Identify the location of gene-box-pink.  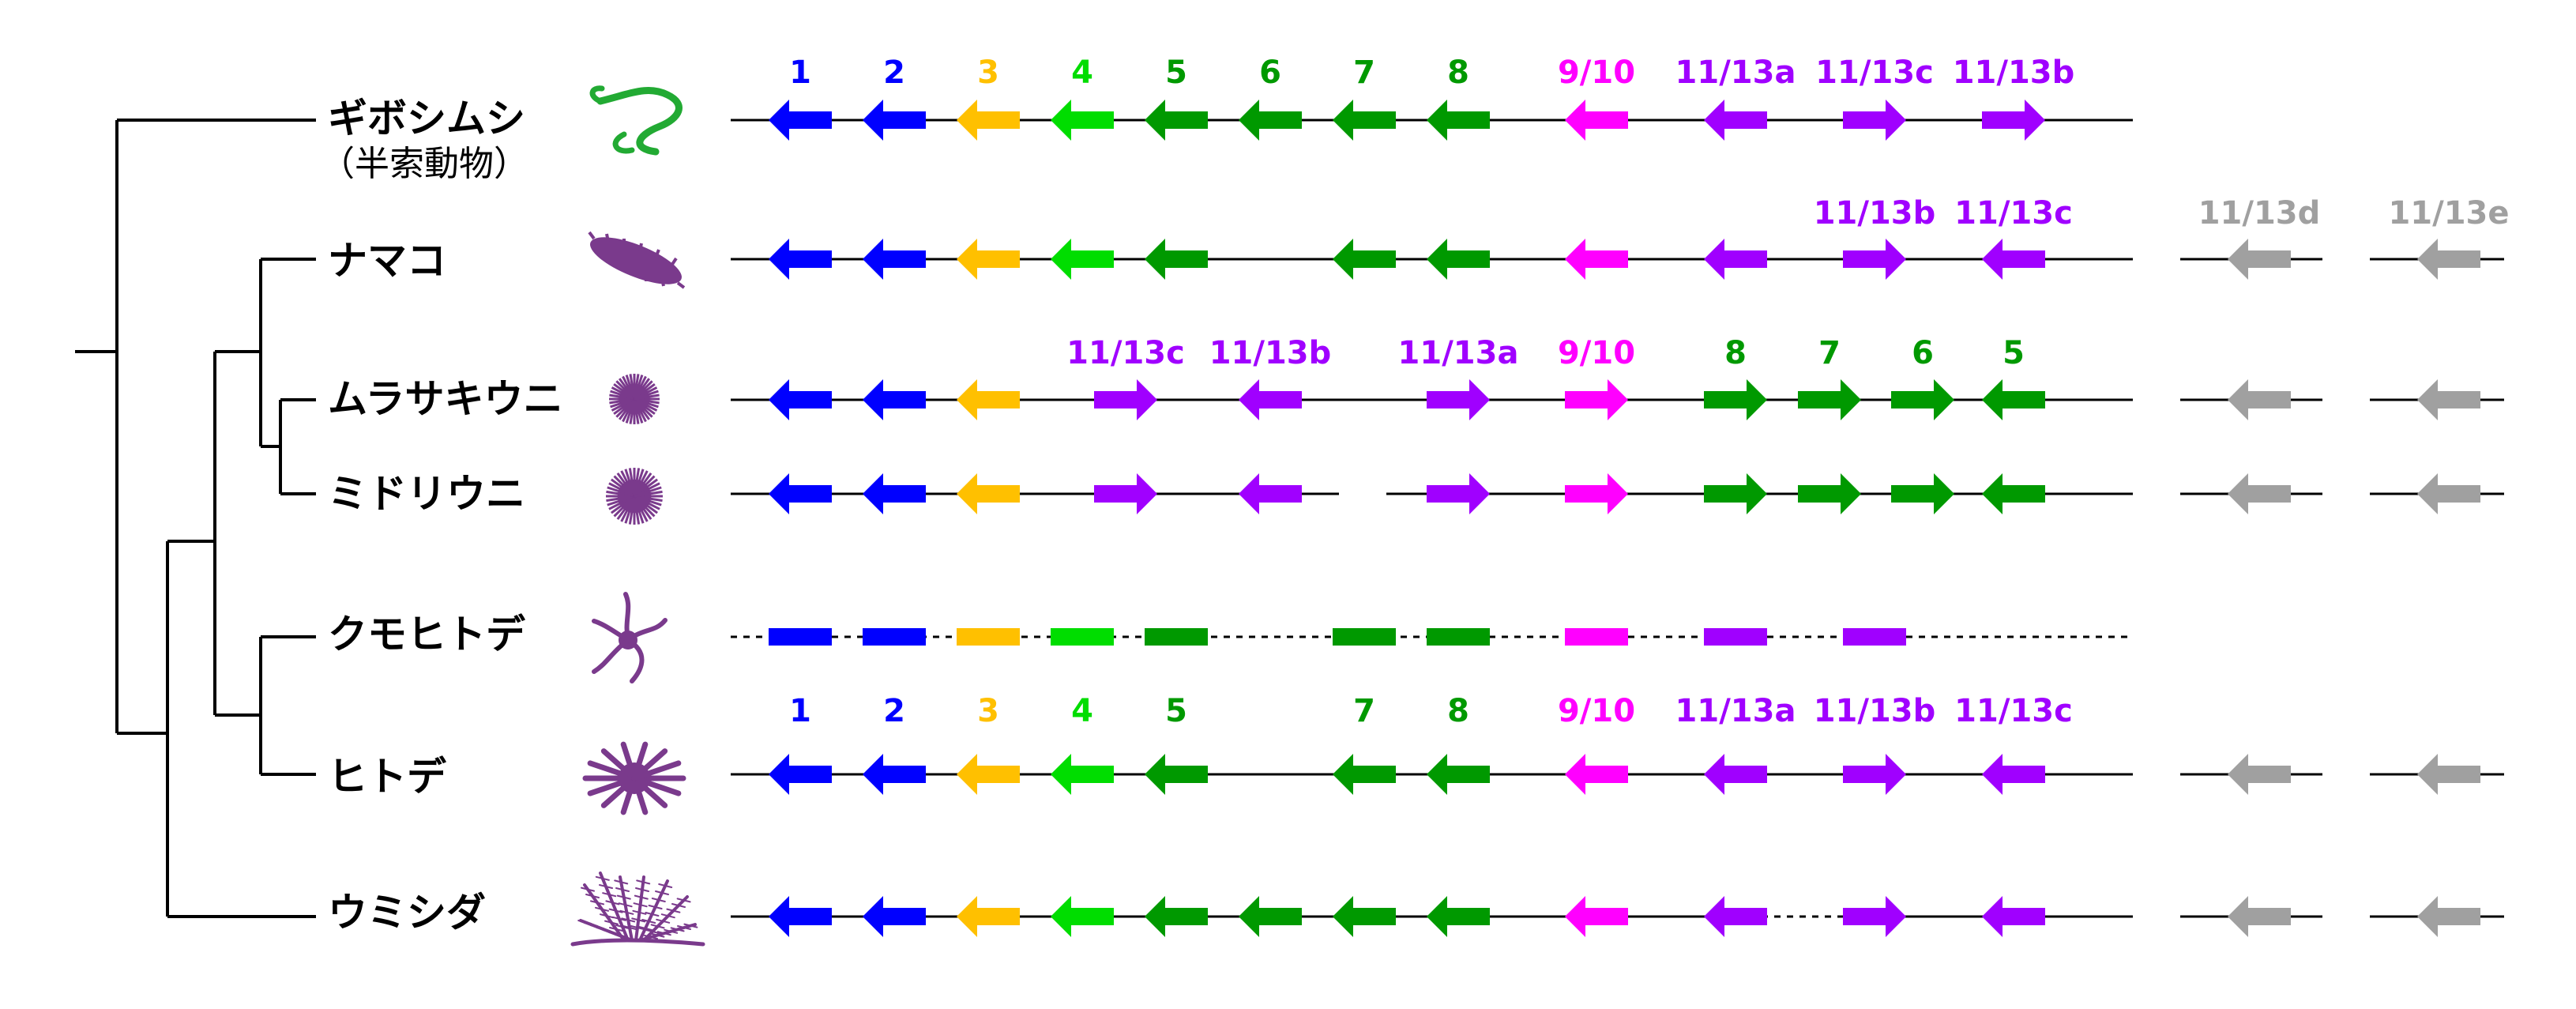
(1597, 637).